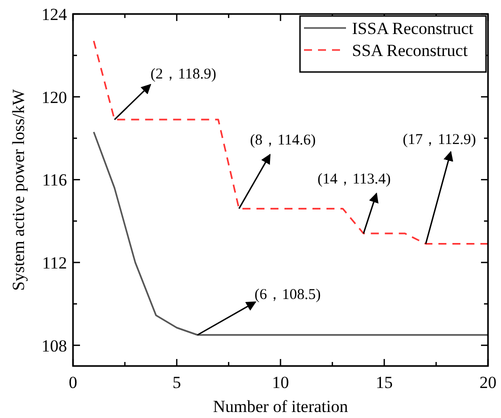  Describe the element at coordinates (354, 179) in the screenshot. I see `annotation: (14，113.4)` at that location.